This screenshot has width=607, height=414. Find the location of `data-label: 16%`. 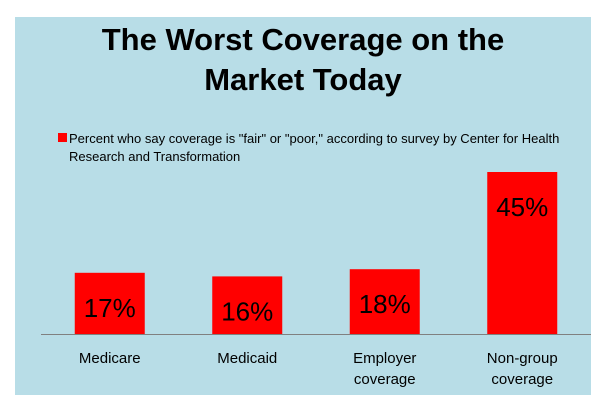

data-label: 16% is located at coordinates (247, 311).